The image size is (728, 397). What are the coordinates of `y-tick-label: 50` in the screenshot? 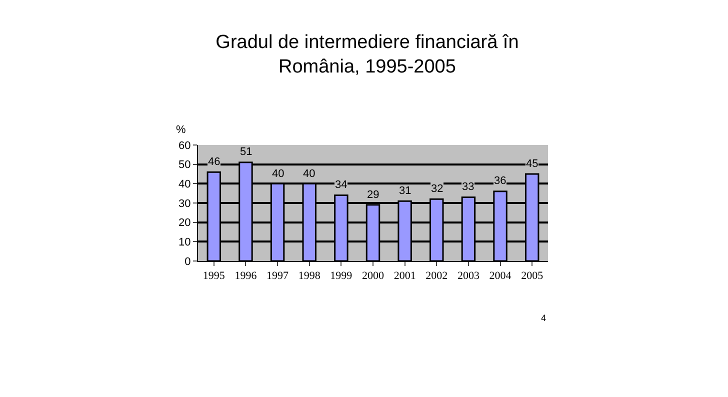 It's located at (184, 165).